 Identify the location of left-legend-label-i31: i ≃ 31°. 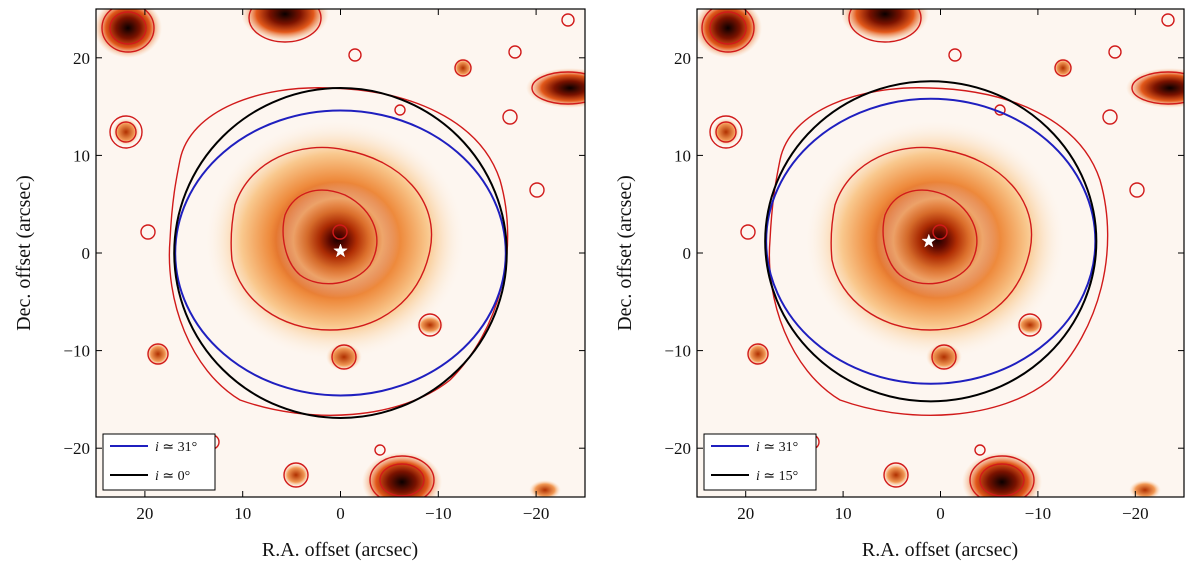
(176, 447).